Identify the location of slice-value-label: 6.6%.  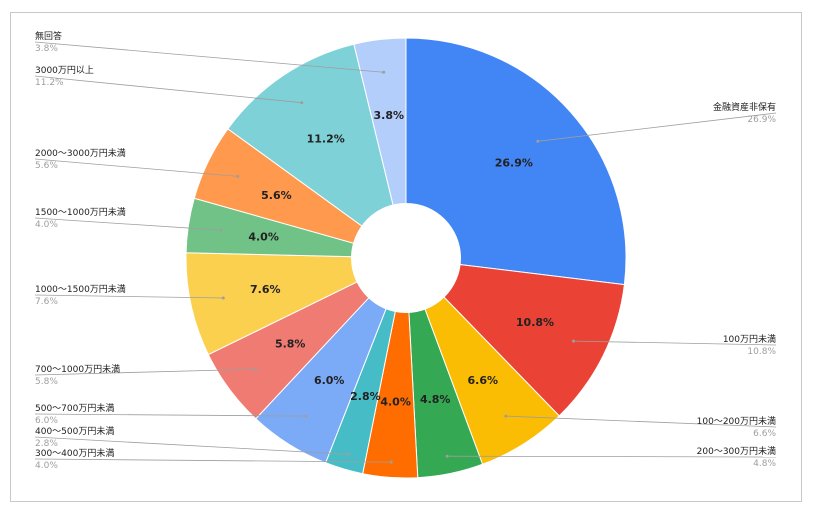
(483, 380).